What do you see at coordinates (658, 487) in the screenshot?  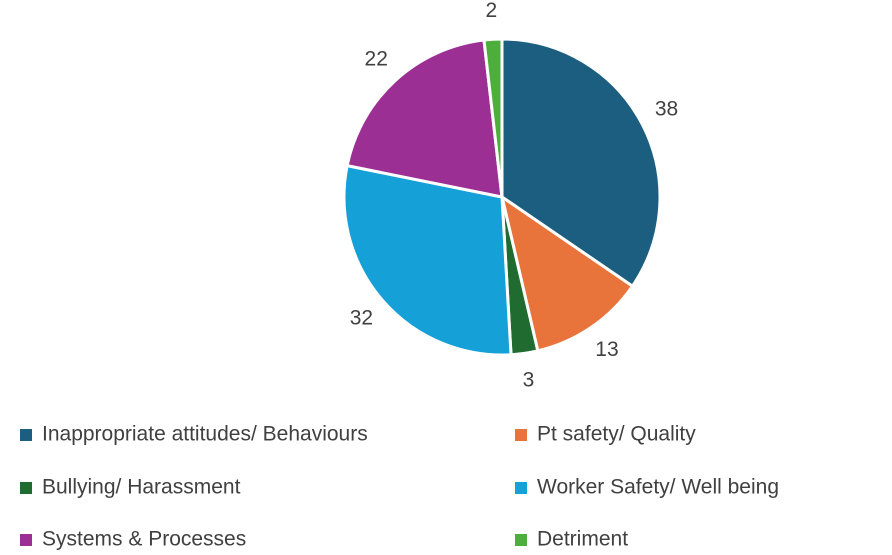 I see `legend-label: Worker Safety/ Well being` at bounding box center [658, 487].